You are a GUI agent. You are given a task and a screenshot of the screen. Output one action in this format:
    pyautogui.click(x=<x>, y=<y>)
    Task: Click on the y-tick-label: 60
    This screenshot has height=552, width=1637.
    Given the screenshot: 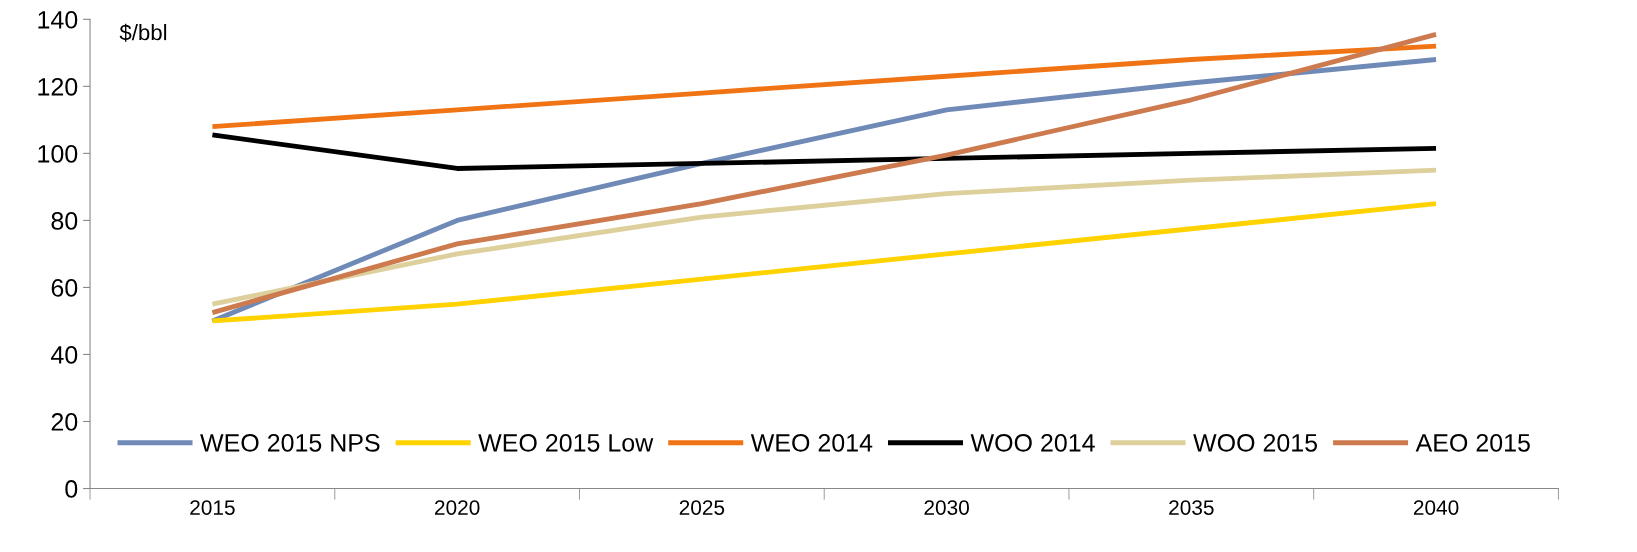 What is the action you would take?
    pyautogui.click(x=64, y=288)
    